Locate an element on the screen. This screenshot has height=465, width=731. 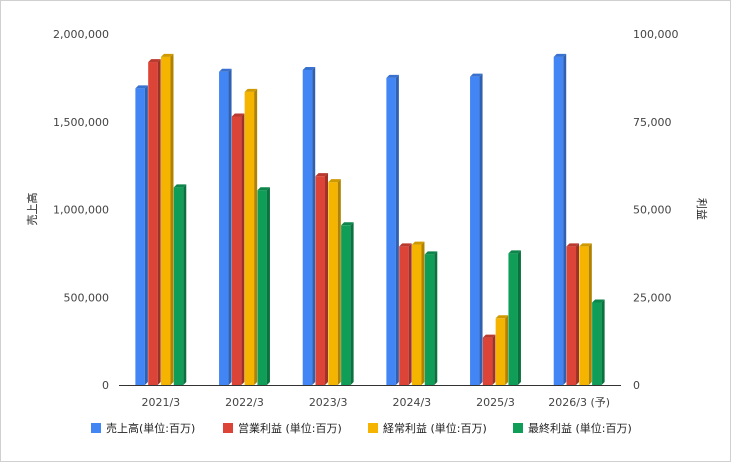
legend-item-2: 営業利益 (単位:百万) is located at coordinates (282, 428).